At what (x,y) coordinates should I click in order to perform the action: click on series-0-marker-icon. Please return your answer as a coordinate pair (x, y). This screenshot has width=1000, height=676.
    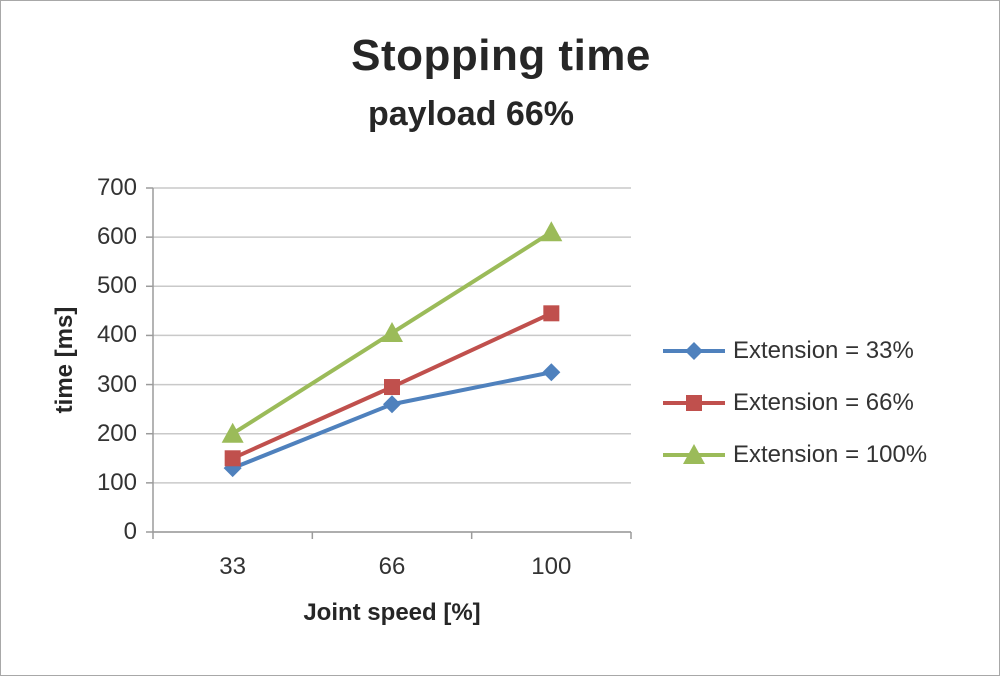
    Looking at the image, I should click on (694, 351).